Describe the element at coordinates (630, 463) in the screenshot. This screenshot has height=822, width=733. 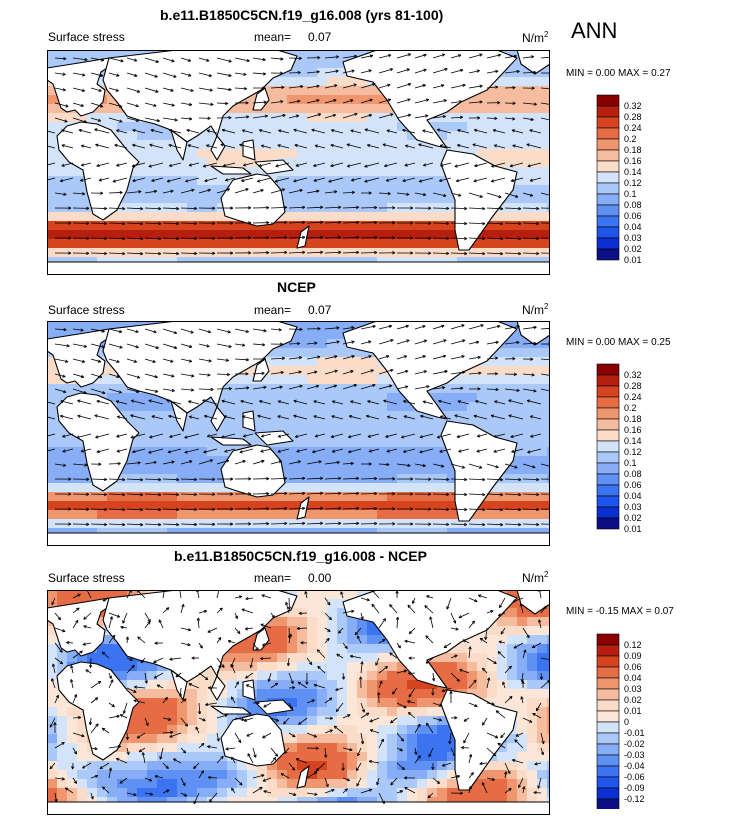
I see `colorbar-tick-label: 0.1` at that location.